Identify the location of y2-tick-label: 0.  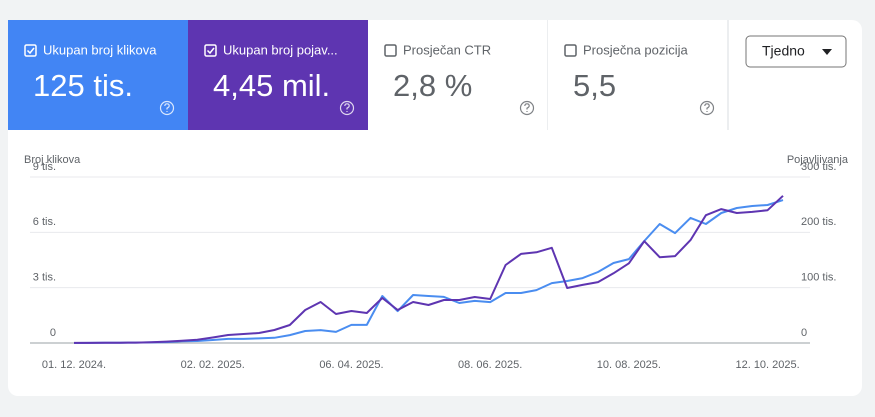
(804, 333).